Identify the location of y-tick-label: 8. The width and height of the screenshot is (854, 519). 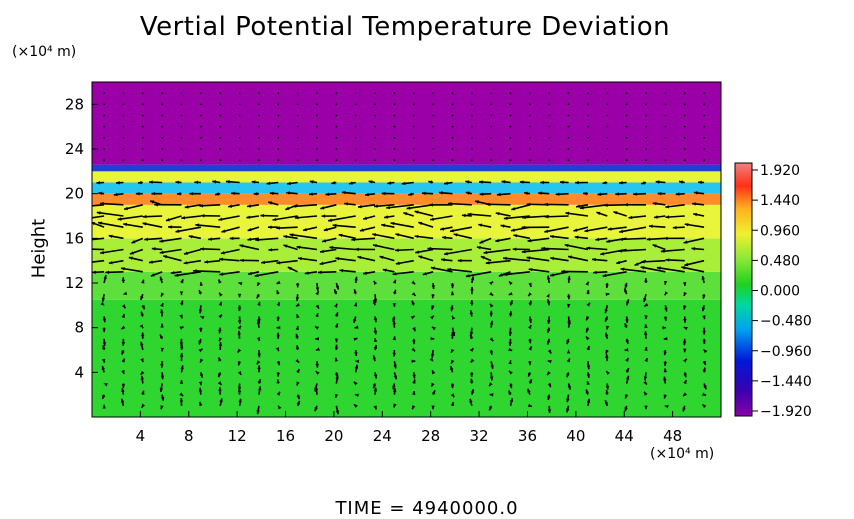
(79, 328).